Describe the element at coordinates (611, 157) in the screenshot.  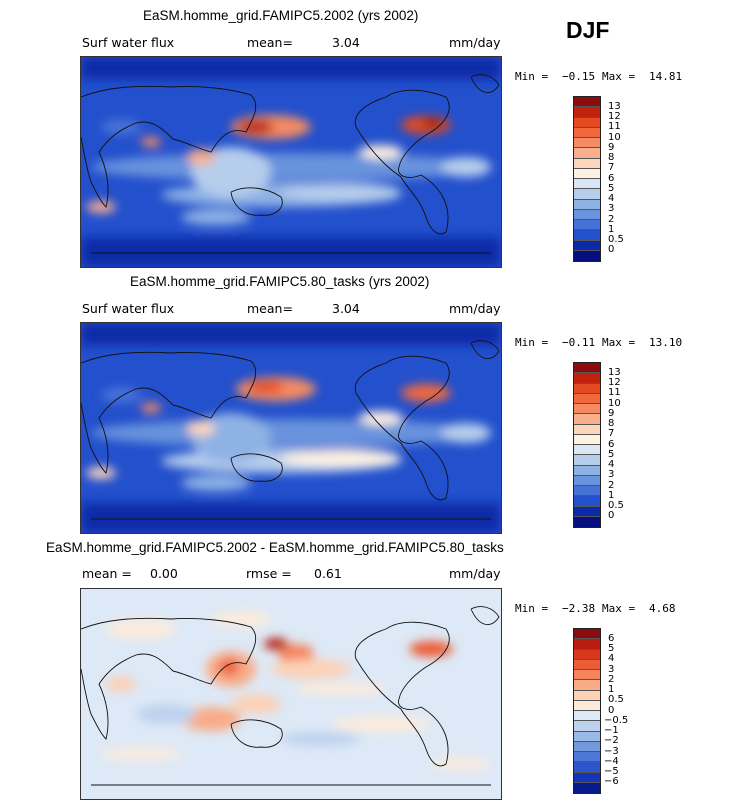
I see `panel1-colorbar-tick: 8` at that location.